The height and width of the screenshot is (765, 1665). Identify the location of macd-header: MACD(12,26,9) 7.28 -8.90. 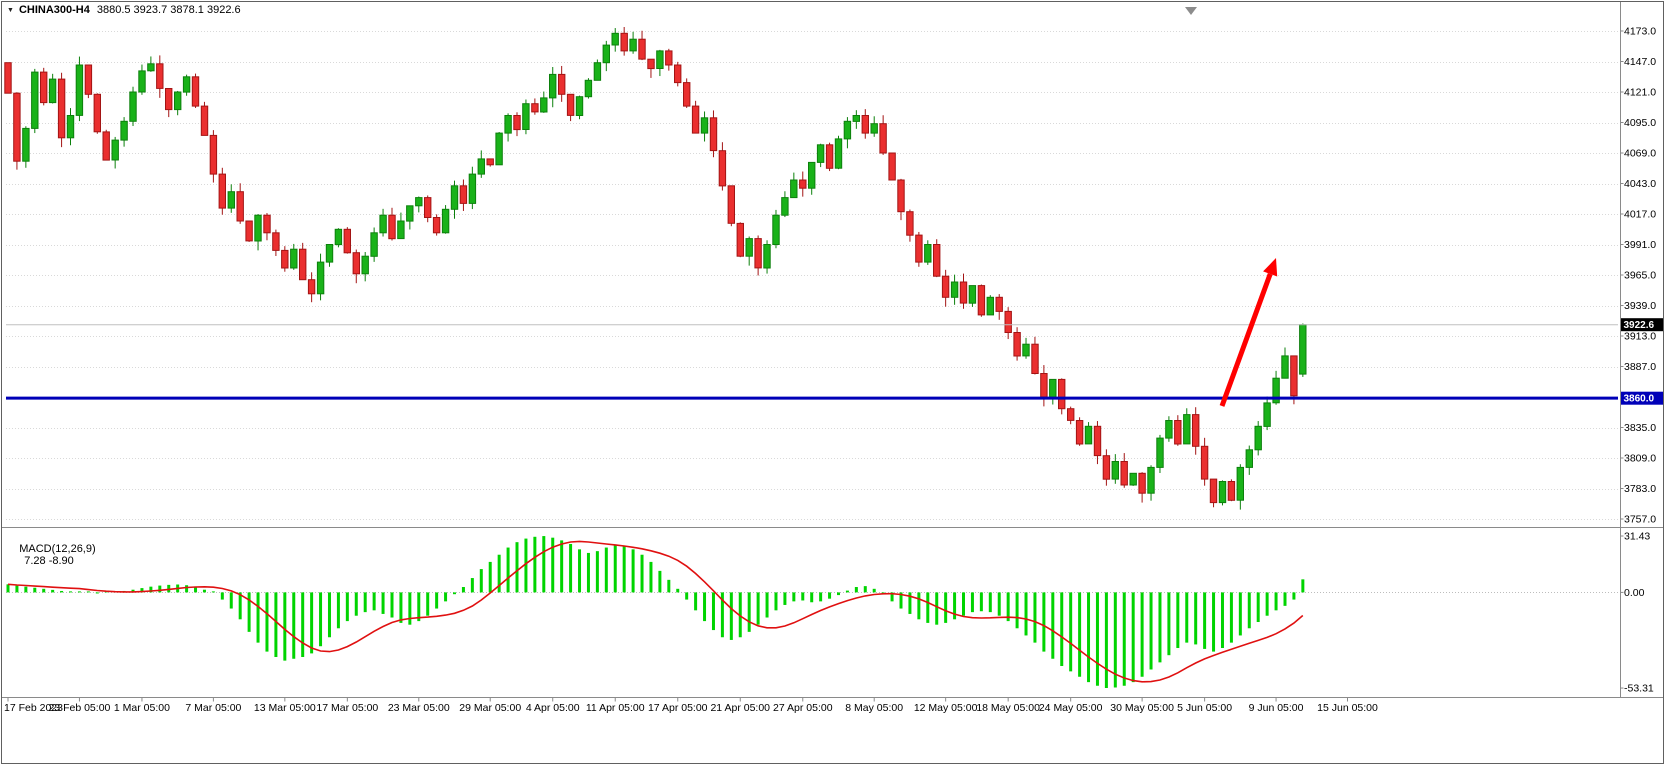
(51, 555).